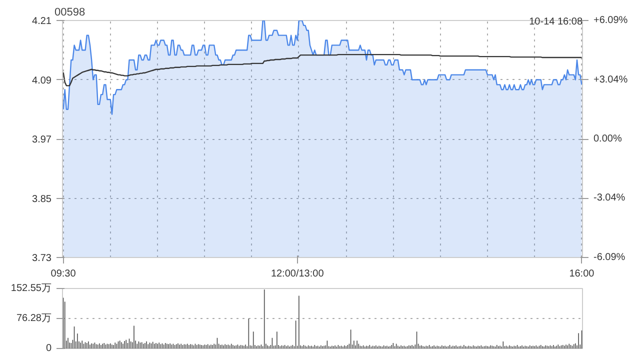  What do you see at coordinates (610, 257) in the screenshot?
I see `y2-tick-label: -6.09%` at bounding box center [610, 257].